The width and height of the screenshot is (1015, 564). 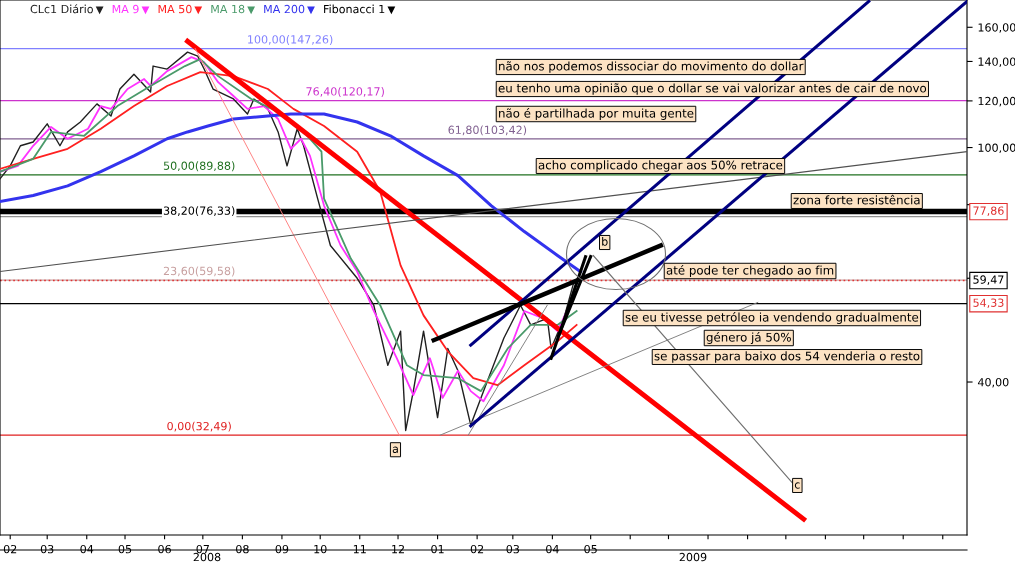 What do you see at coordinates (175, 9) in the screenshot?
I see `legend-label: MA 50` at bounding box center [175, 9].